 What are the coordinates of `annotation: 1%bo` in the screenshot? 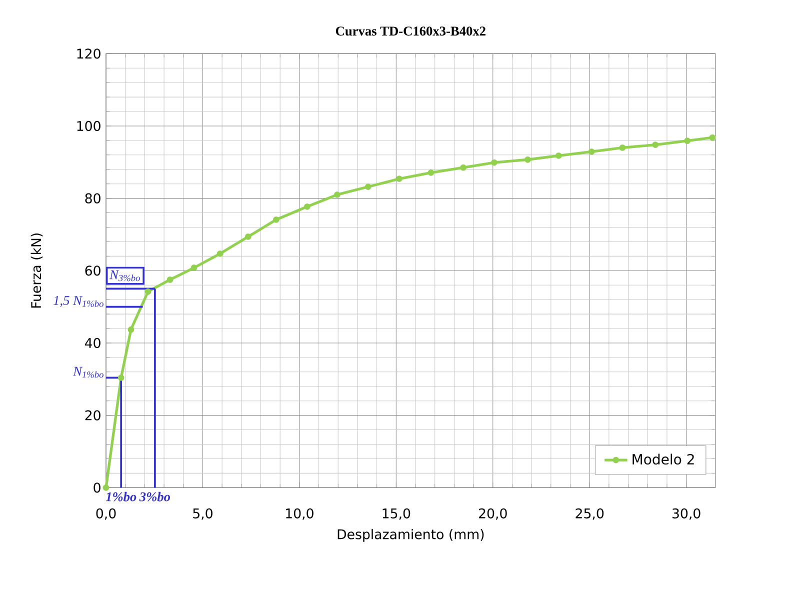 It's located at (121, 497).